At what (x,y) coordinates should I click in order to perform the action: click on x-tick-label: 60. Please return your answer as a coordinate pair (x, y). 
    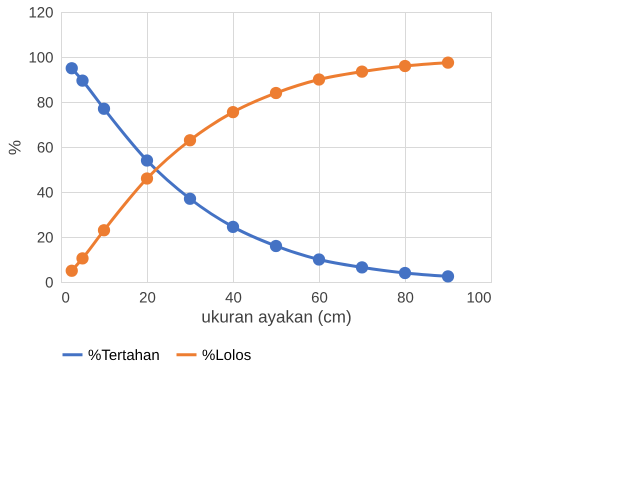
    Looking at the image, I should click on (319, 298).